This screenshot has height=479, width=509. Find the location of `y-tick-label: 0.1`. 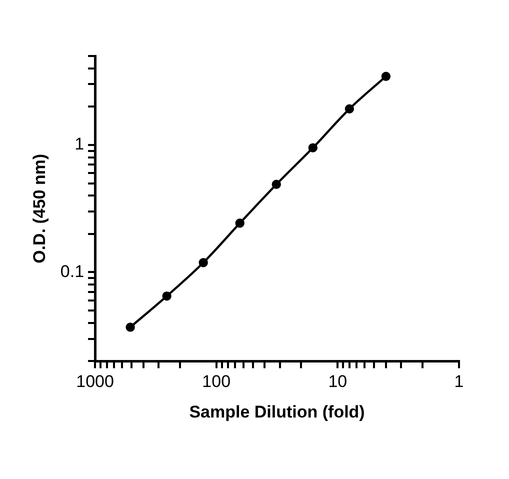

y-tick-label: 0.1 is located at coordinates (72, 271).